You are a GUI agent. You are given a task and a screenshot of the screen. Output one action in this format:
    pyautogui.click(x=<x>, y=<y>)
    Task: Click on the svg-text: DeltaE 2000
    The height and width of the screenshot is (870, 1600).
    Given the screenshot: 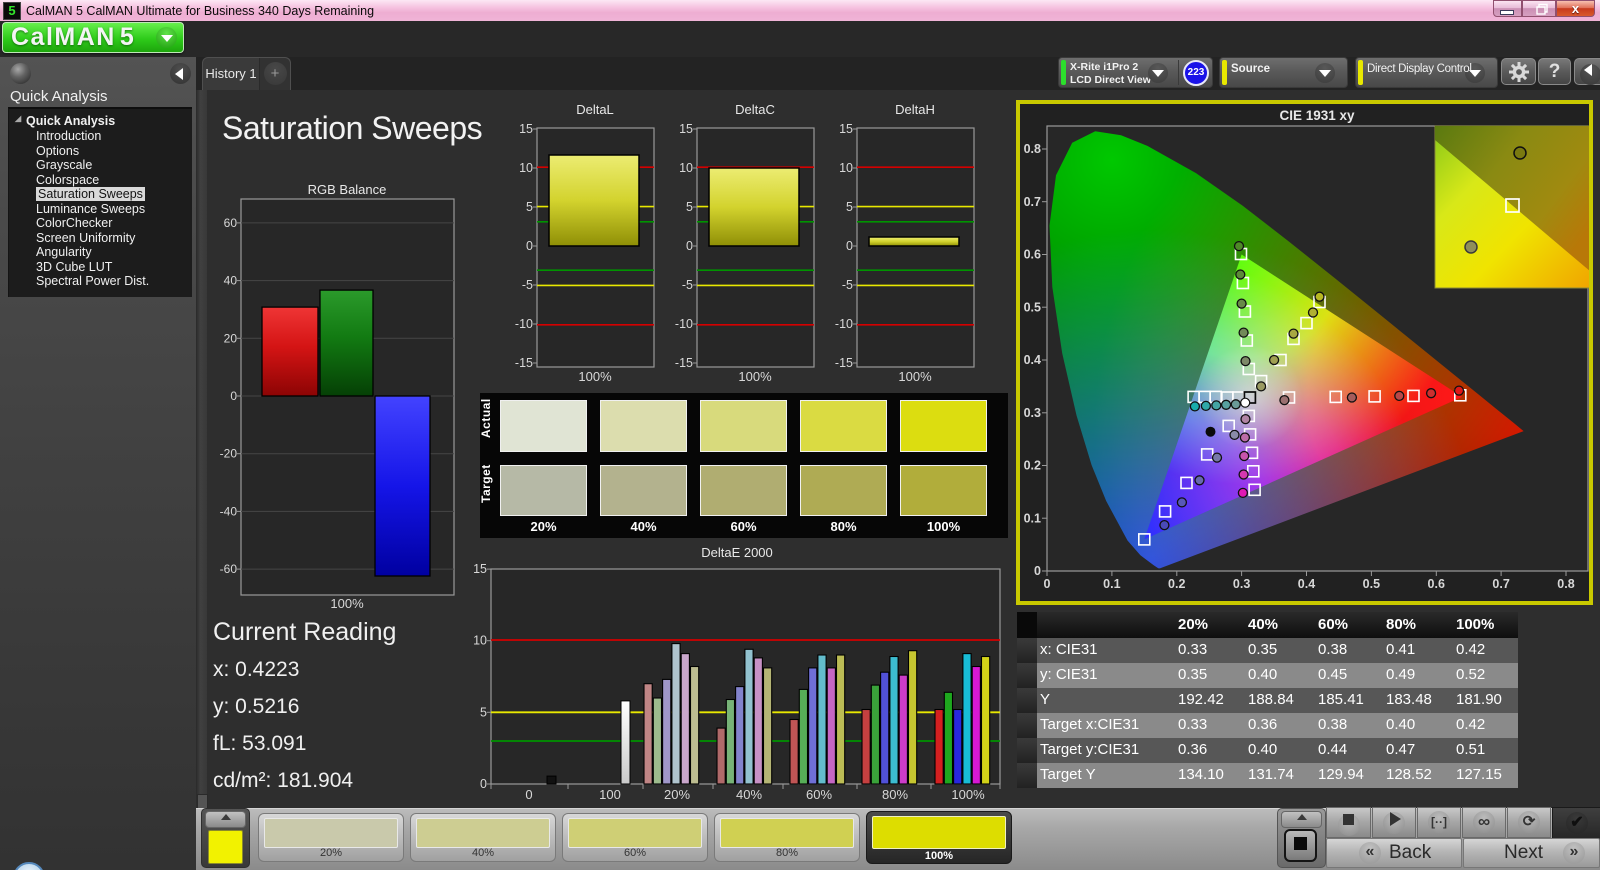 What is the action you would take?
    pyautogui.click(x=737, y=552)
    